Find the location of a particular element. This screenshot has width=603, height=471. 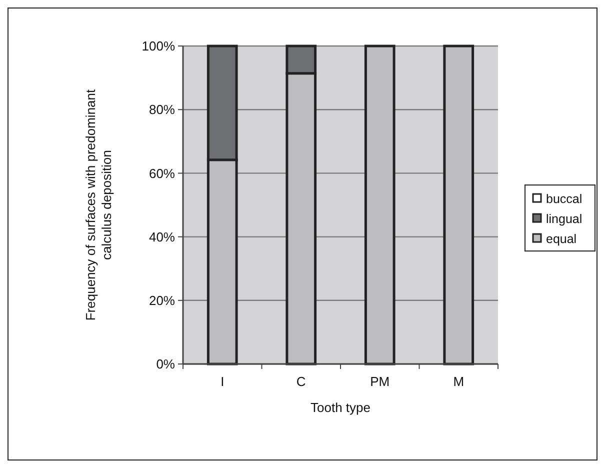

y-axis-title: Frequency of surfaces with predominant calculus deposition is located at coordinates (98, 205).